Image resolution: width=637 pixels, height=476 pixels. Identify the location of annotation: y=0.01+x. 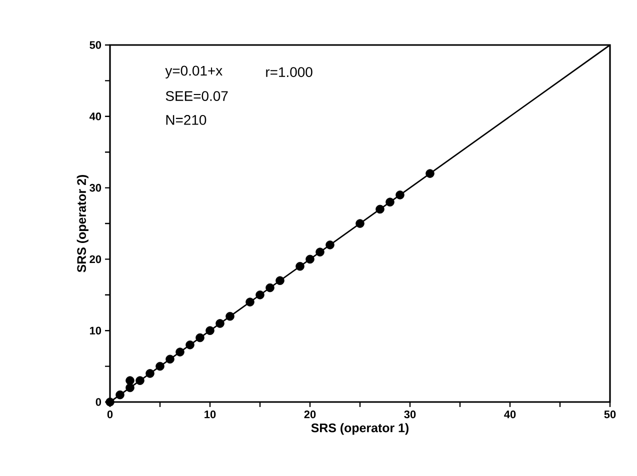
(193, 72).